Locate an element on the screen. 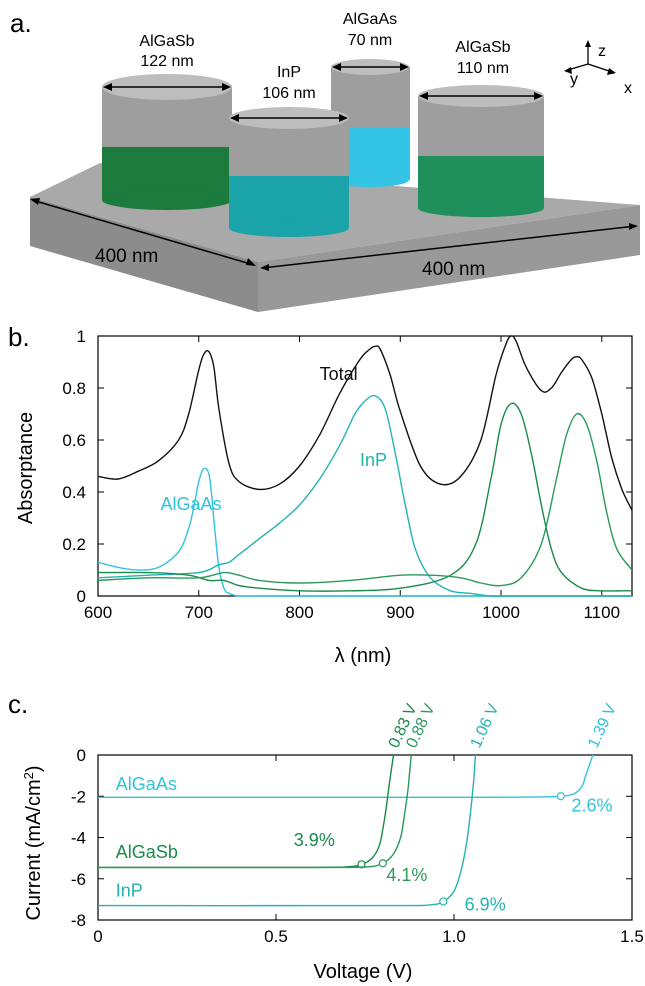 This screenshot has width=645, height=986. x-tick-label: 600 is located at coordinates (98, 612).